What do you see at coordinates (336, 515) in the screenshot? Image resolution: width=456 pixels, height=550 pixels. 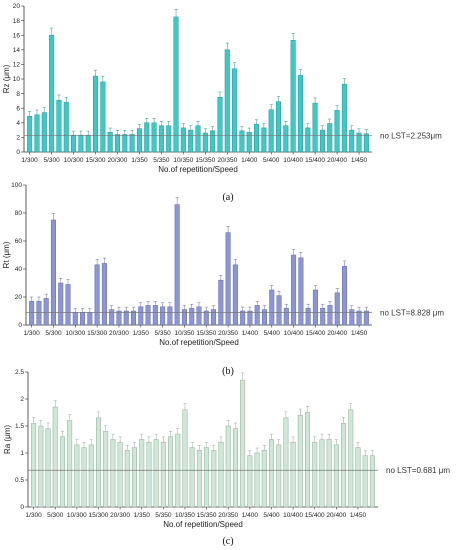 I see `x-tick-label: 20/400` at bounding box center [336, 515].